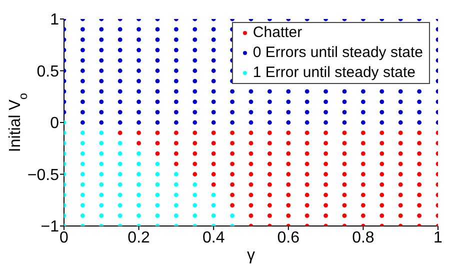 The width and height of the screenshot is (474, 272). What do you see at coordinates (334, 73) in the screenshot?
I see `legend-label: 1 Error until steady state` at bounding box center [334, 73].